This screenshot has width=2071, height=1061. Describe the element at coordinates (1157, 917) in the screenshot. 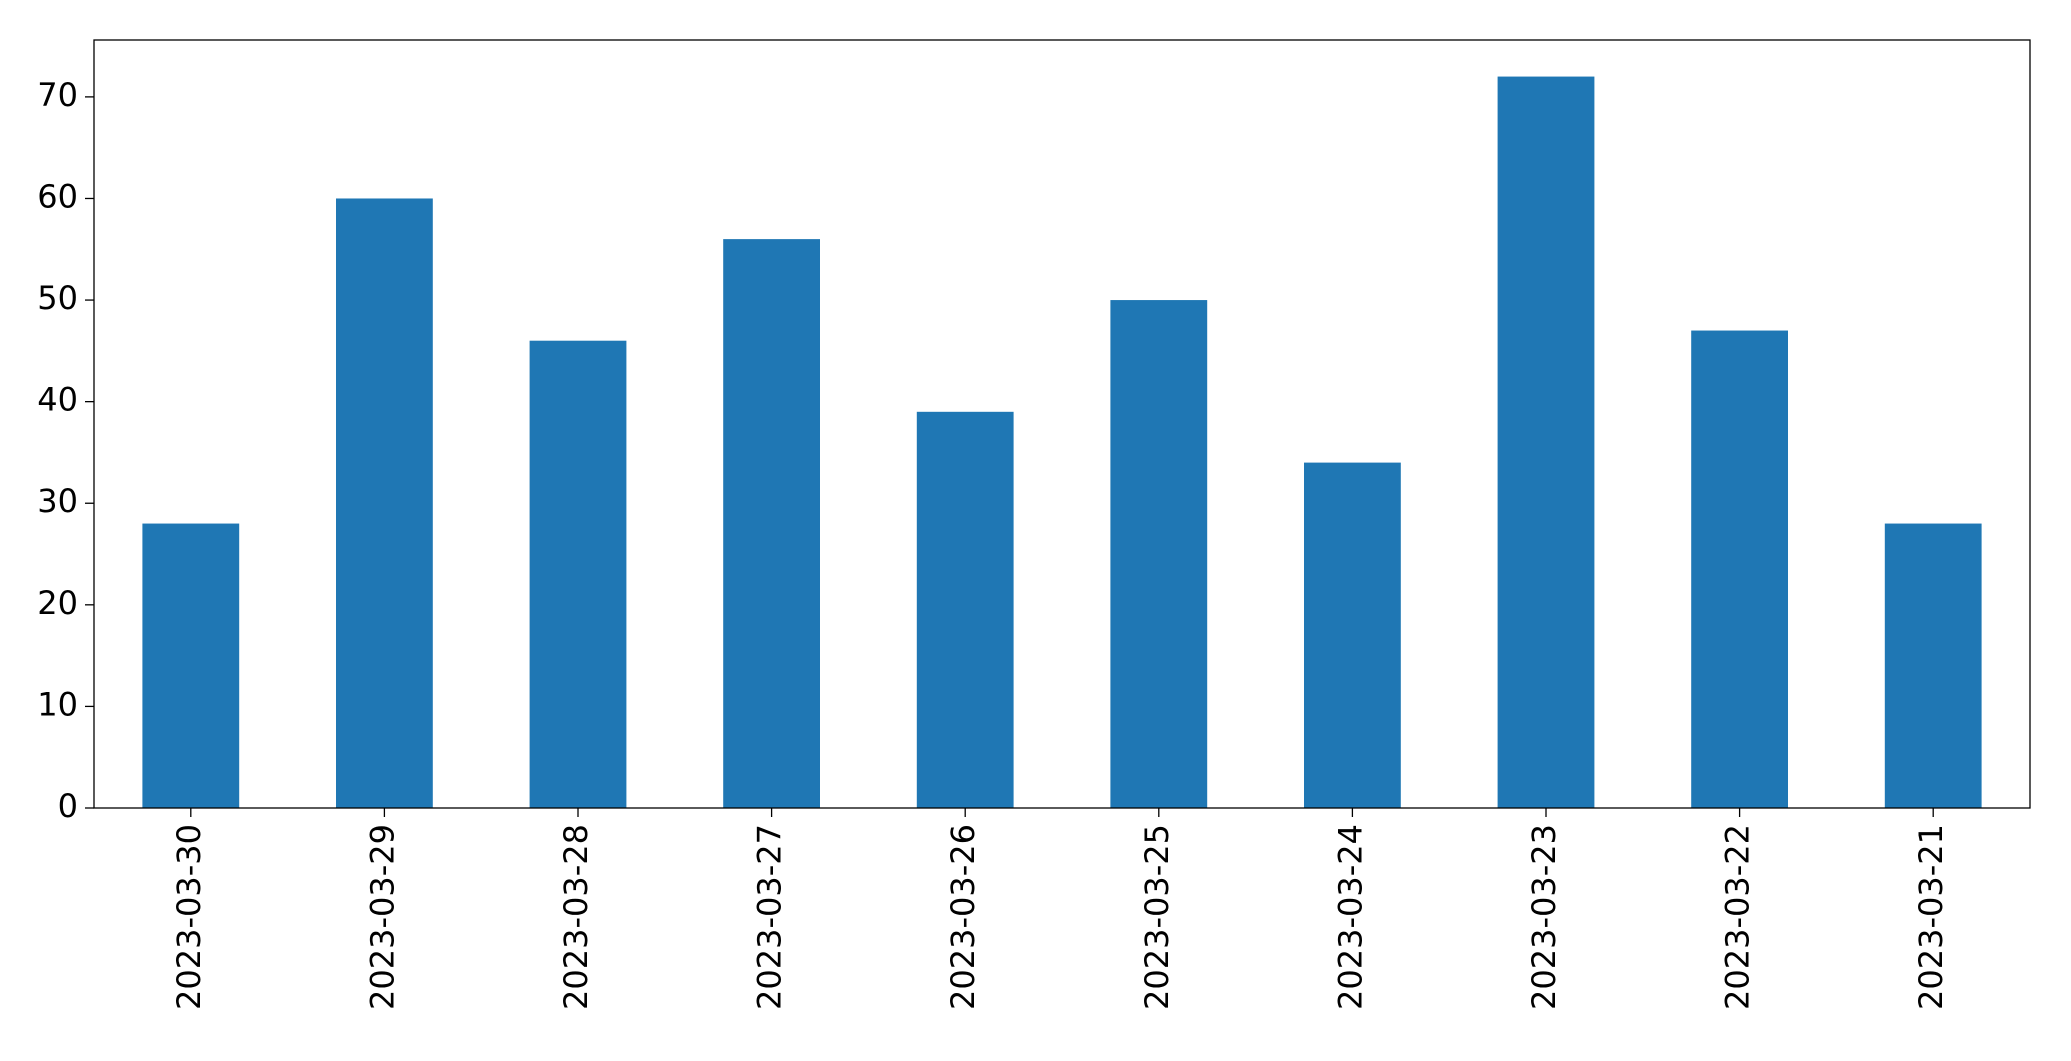

I see `x-tick-label: 2023-03-25` at that location.